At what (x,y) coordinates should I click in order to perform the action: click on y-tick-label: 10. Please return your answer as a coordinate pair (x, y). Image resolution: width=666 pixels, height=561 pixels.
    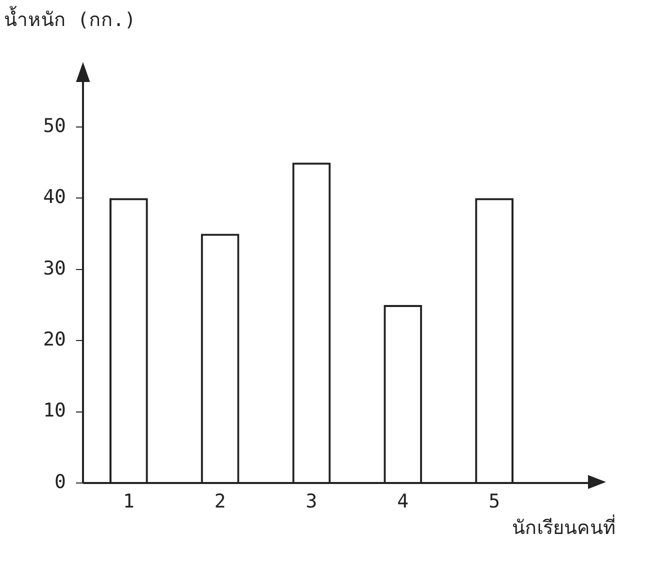
    Looking at the image, I should click on (54, 411).